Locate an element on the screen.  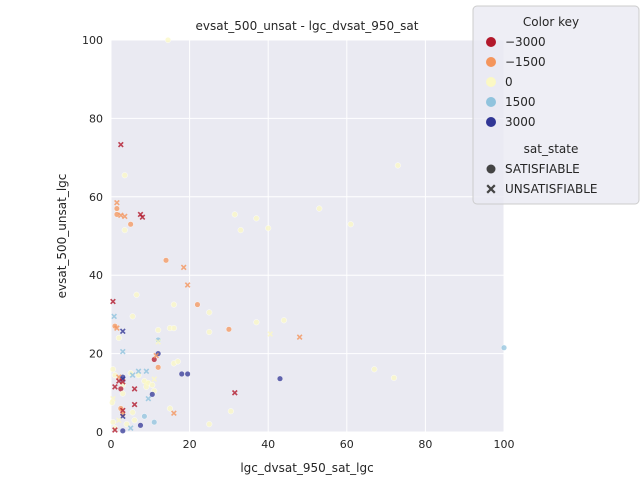
x-tick-label: 0 is located at coordinates (111, 444).